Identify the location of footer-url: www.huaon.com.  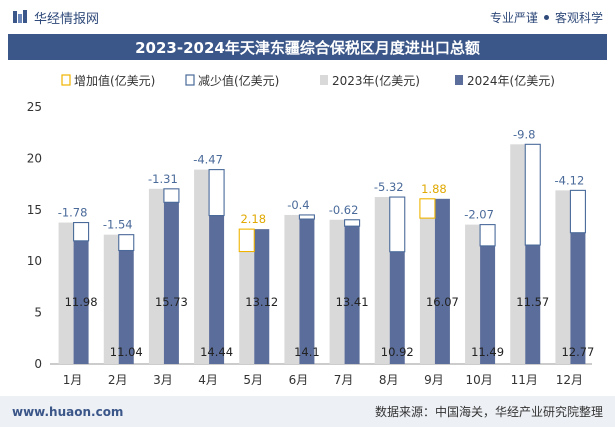
(68, 411).